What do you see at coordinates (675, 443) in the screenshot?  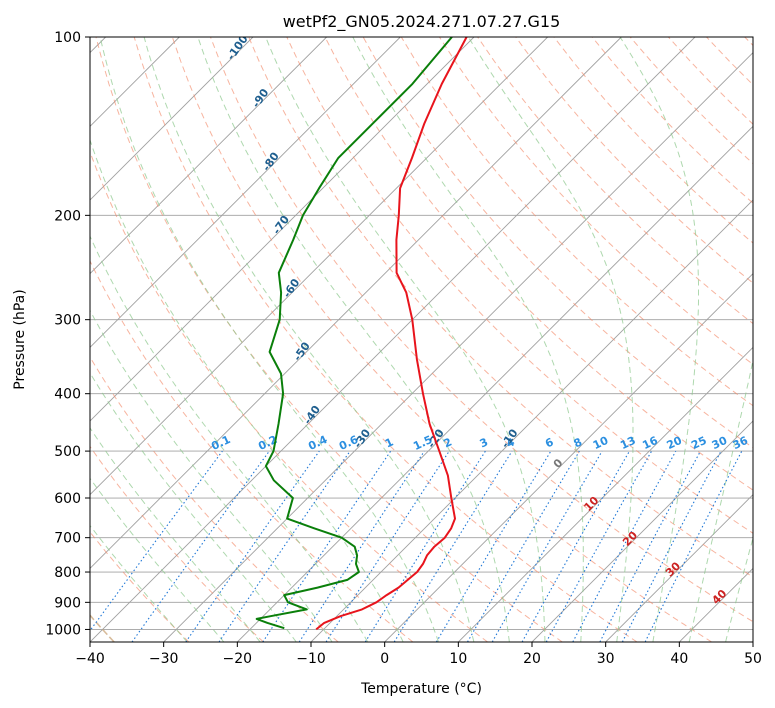 I see `mixing-ratio-label: 20` at bounding box center [675, 443].